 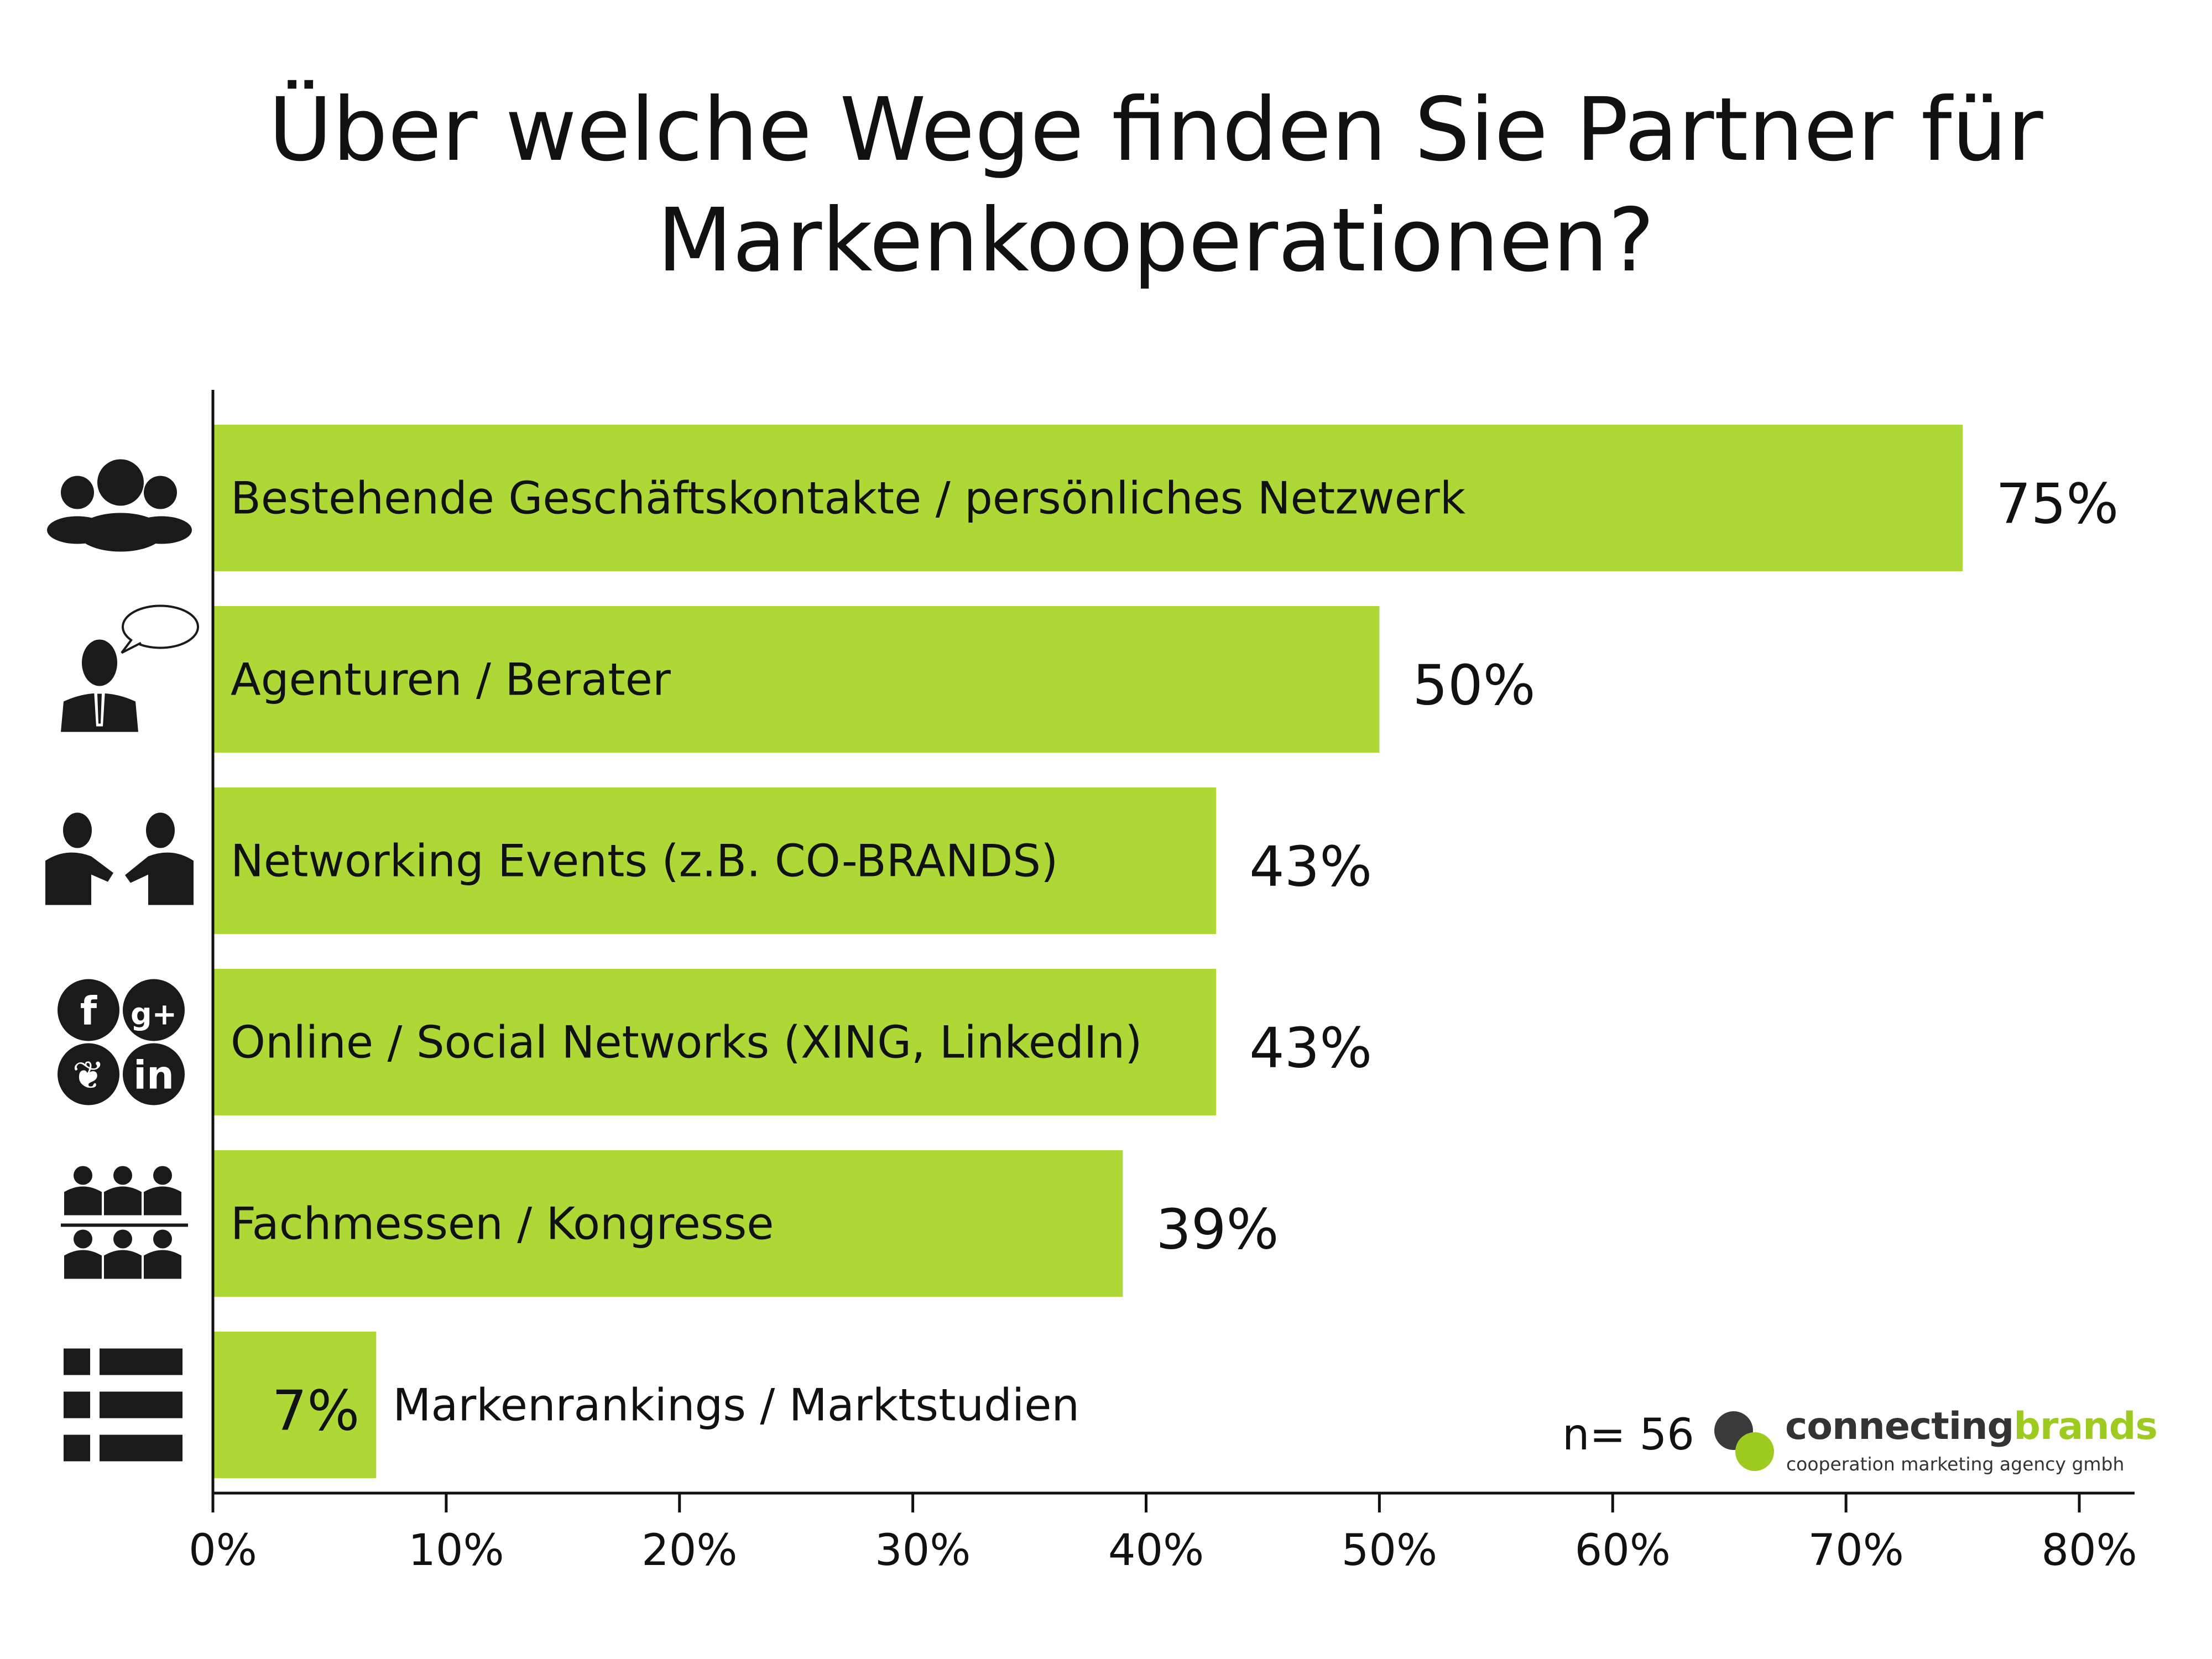 I want to click on x-tick-label: 40%, so click(x=1156, y=1550).